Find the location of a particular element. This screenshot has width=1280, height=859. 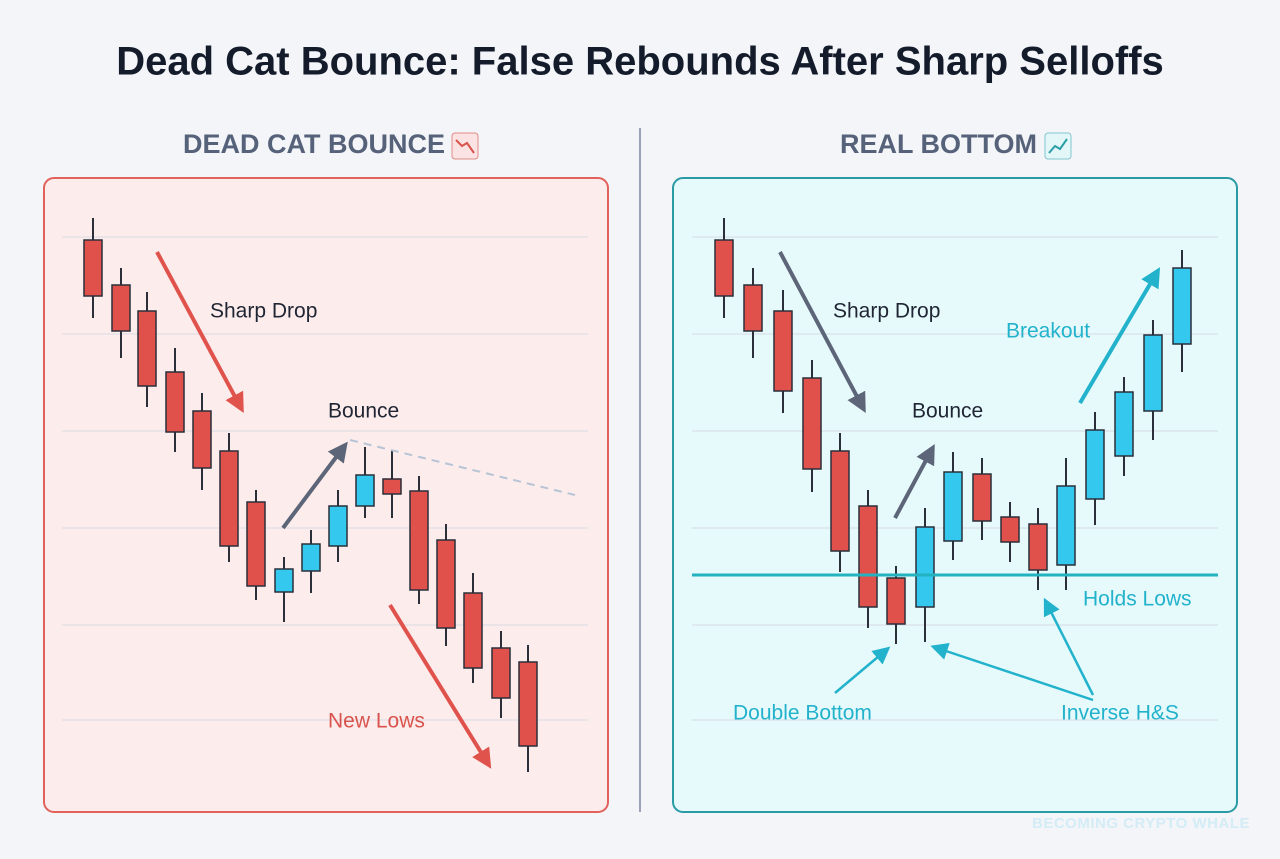

label: New Lows is located at coordinates (376, 721).